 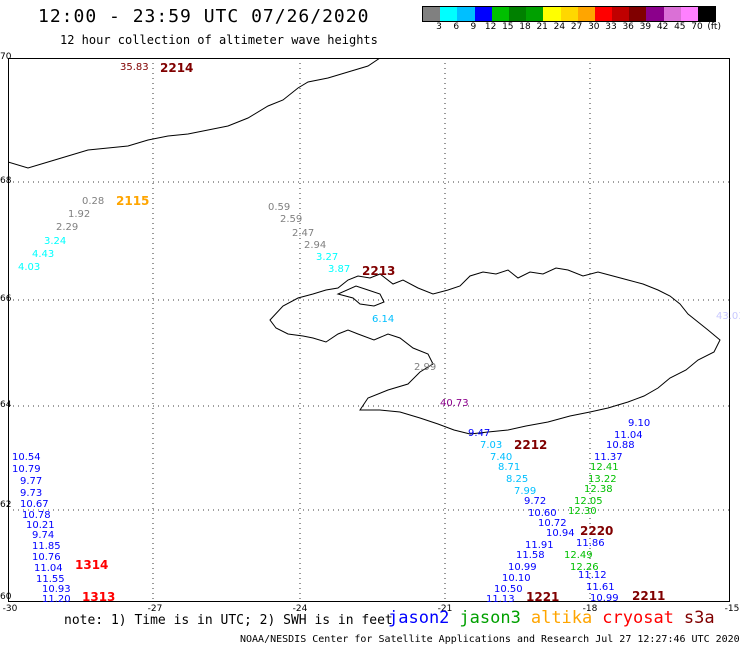 What do you see at coordinates (535, 501) in the screenshot?
I see `swh-value: 9.72` at bounding box center [535, 501].